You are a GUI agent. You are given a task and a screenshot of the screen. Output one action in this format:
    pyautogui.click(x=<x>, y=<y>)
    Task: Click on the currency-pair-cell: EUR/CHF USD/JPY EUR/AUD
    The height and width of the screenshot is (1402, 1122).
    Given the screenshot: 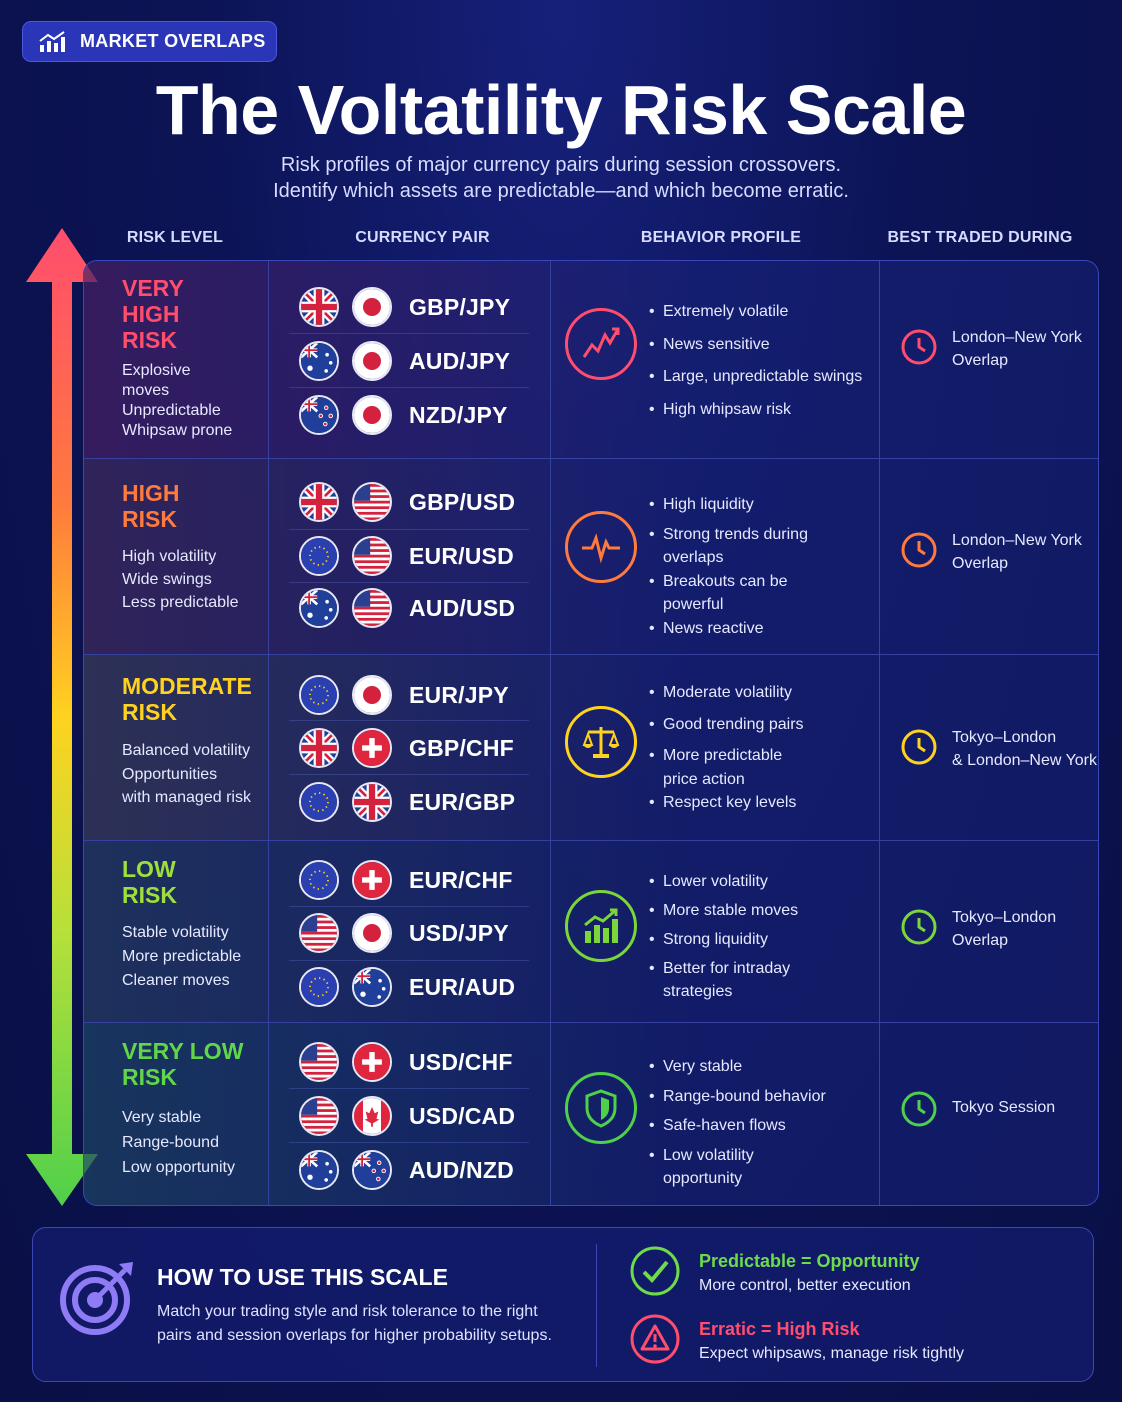 What is the action you would take?
    pyautogui.click(x=410, y=931)
    